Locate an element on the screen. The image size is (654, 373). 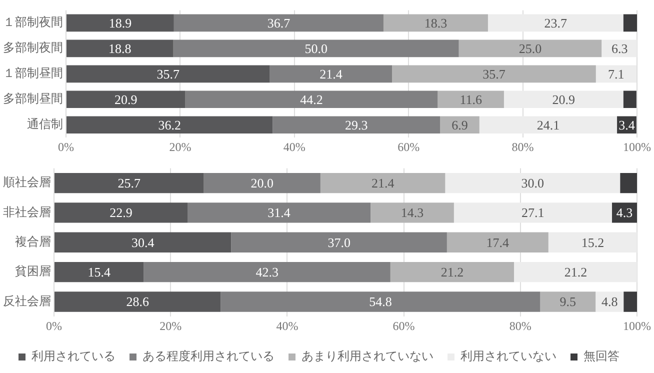
data-label: 50.0 is located at coordinates (316, 48).